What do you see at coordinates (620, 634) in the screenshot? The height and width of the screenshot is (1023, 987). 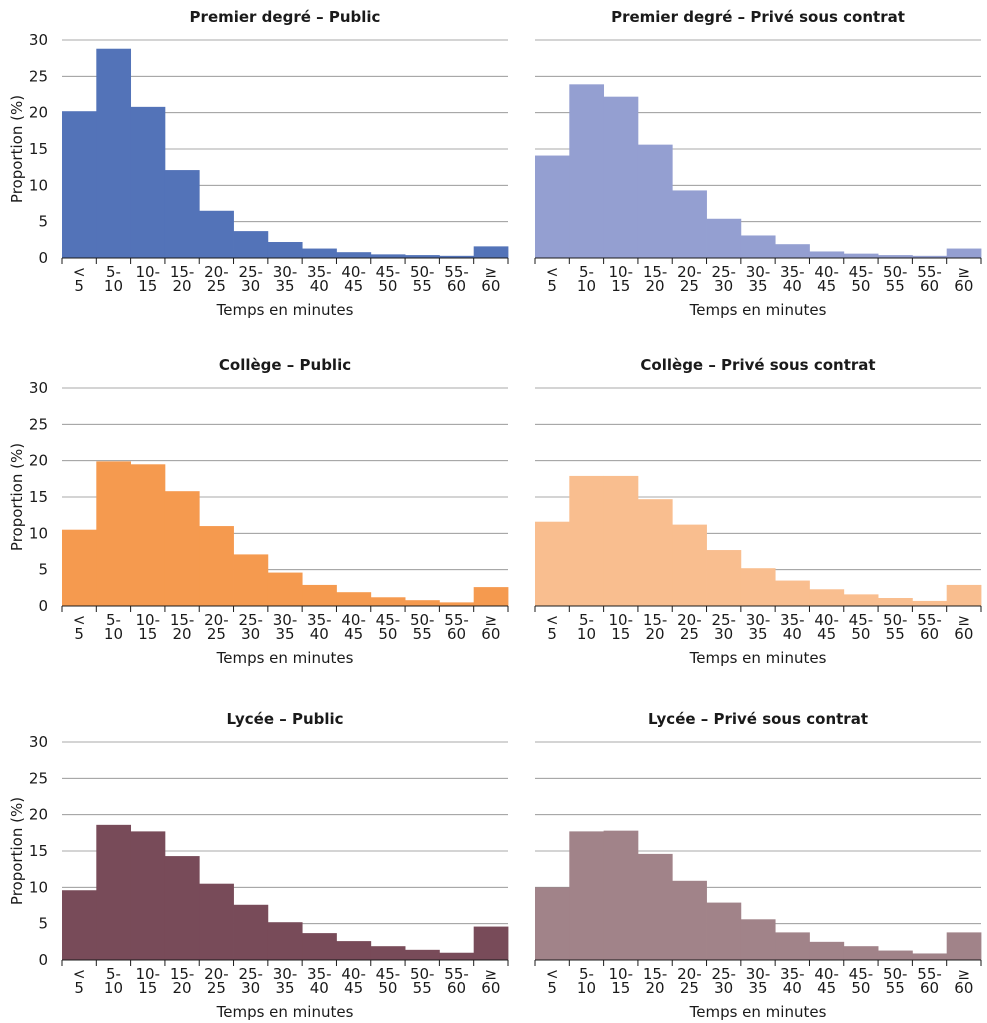 I see `x-tick-label-3-2-b: 15` at bounding box center [620, 634].